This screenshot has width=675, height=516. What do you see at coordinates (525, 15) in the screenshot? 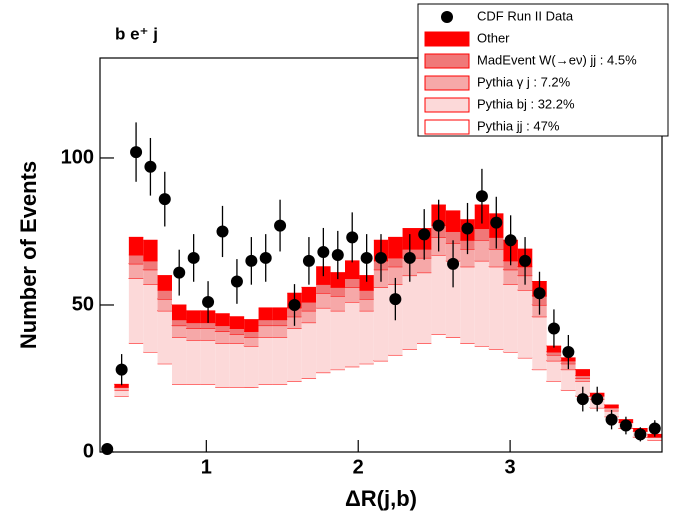
I see `legend-label: CDF Run II Data` at bounding box center [525, 15].